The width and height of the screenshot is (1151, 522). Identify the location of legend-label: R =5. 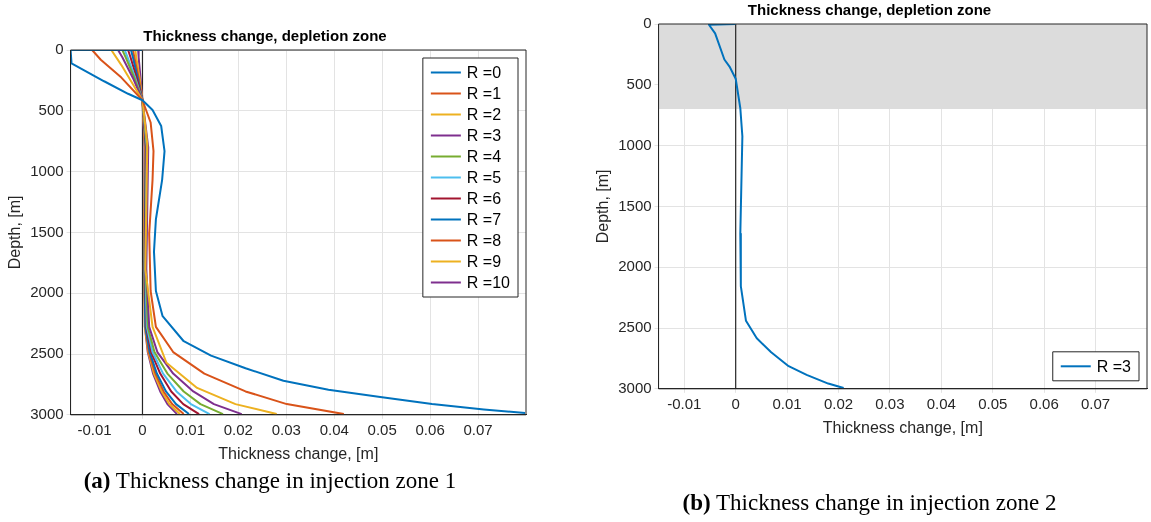
(484, 177).